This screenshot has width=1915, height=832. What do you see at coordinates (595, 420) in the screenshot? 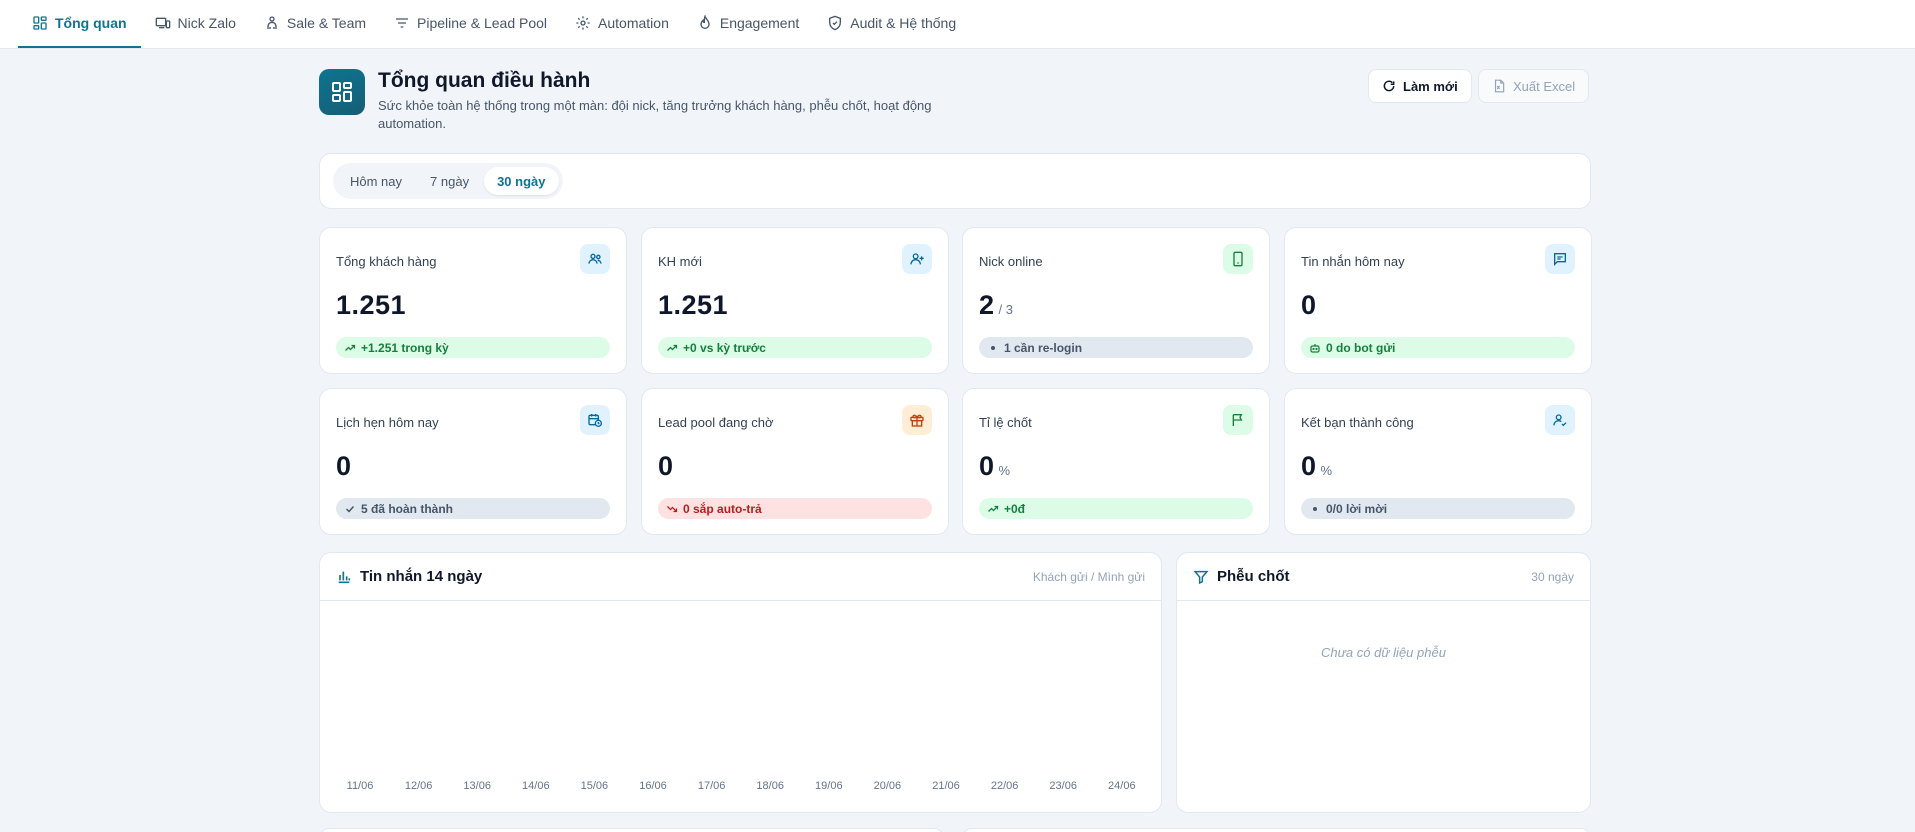
I see `calendar-clock-icon` at bounding box center [595, 420].